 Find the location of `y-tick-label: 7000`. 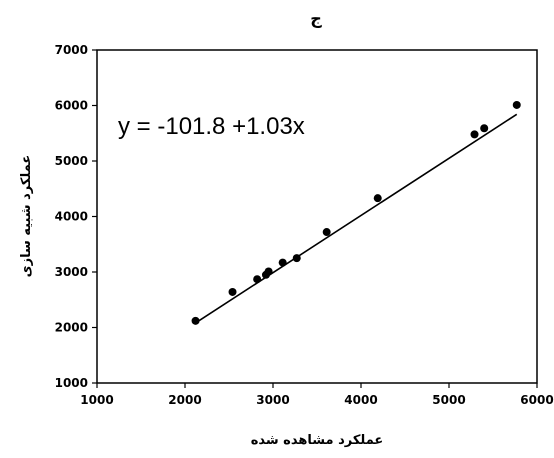

y-tick-label: 7000 is located at coordinates (71, 50).